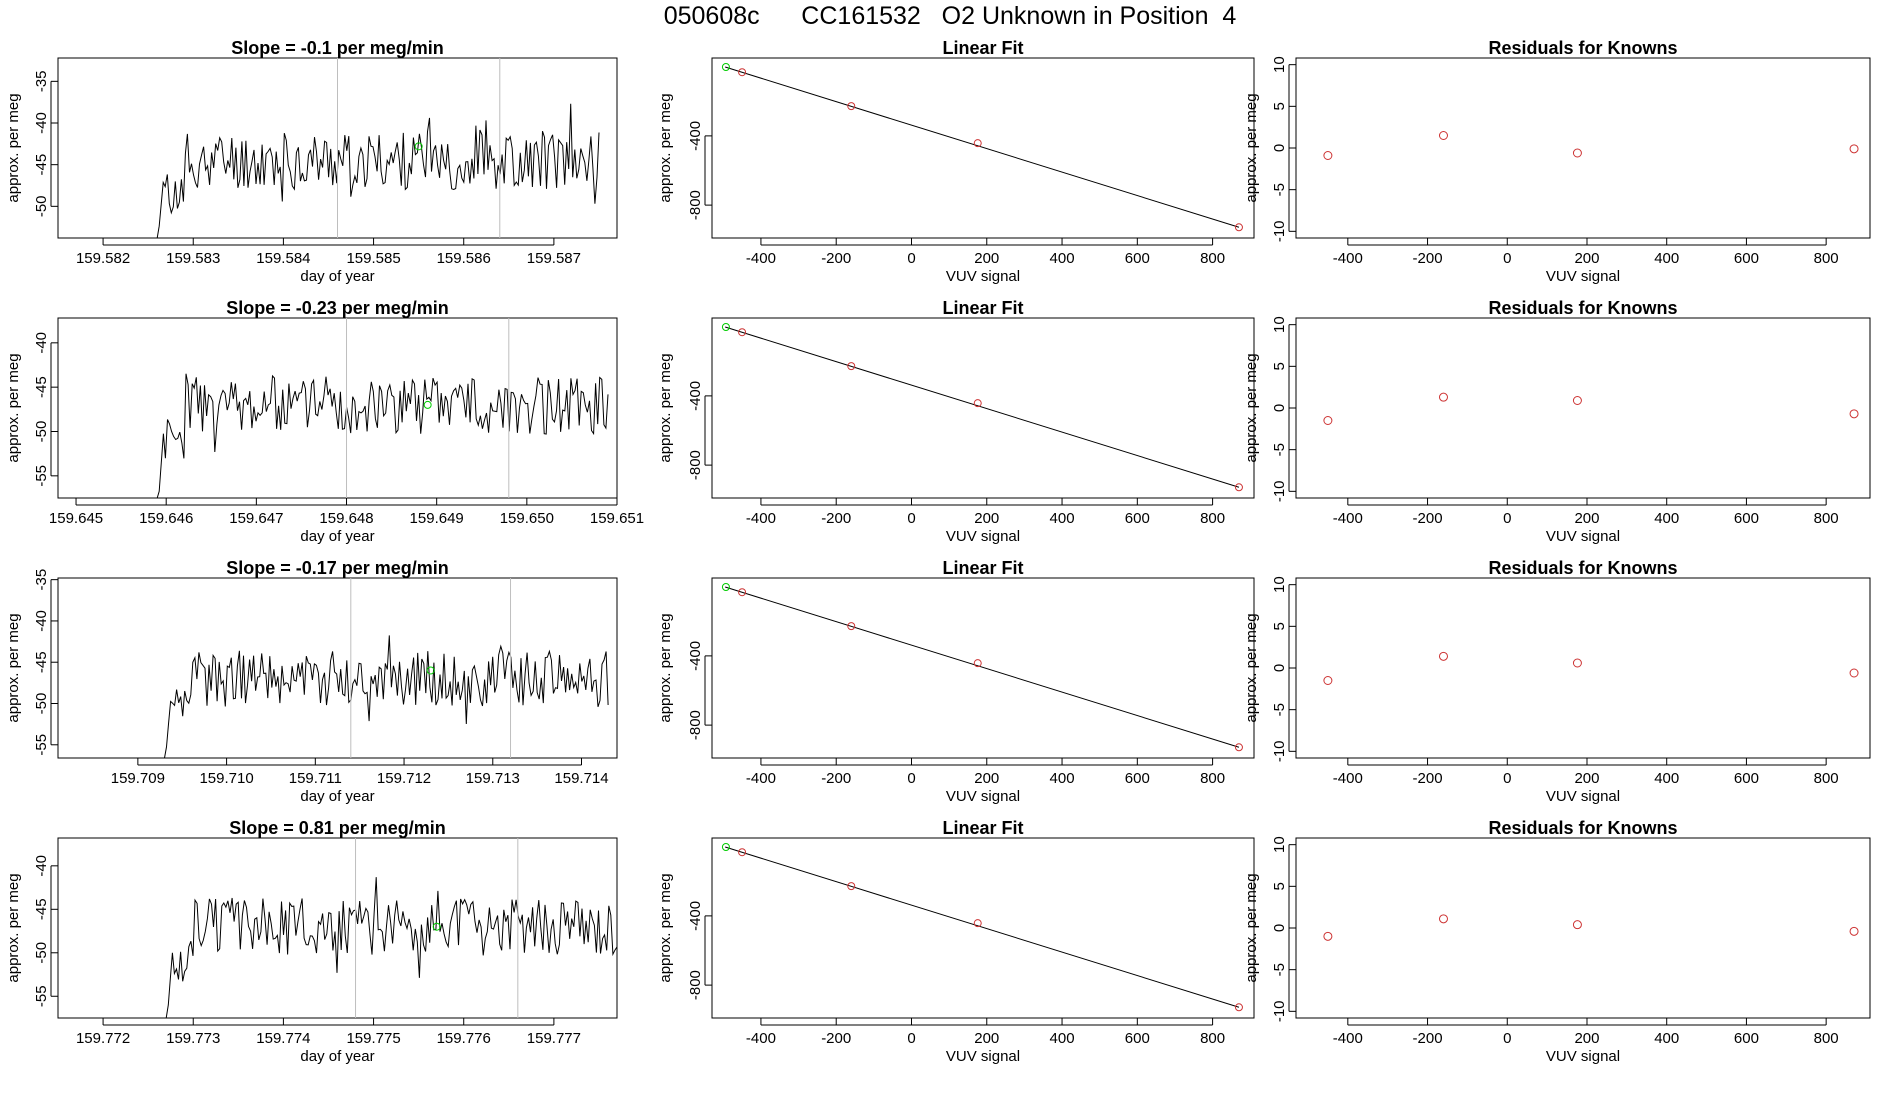 Image resolution: width=1900 pixels, height=1100 pixels. I want to click on timeseries-0-xtick-label: 159.582, so click(103, 258).